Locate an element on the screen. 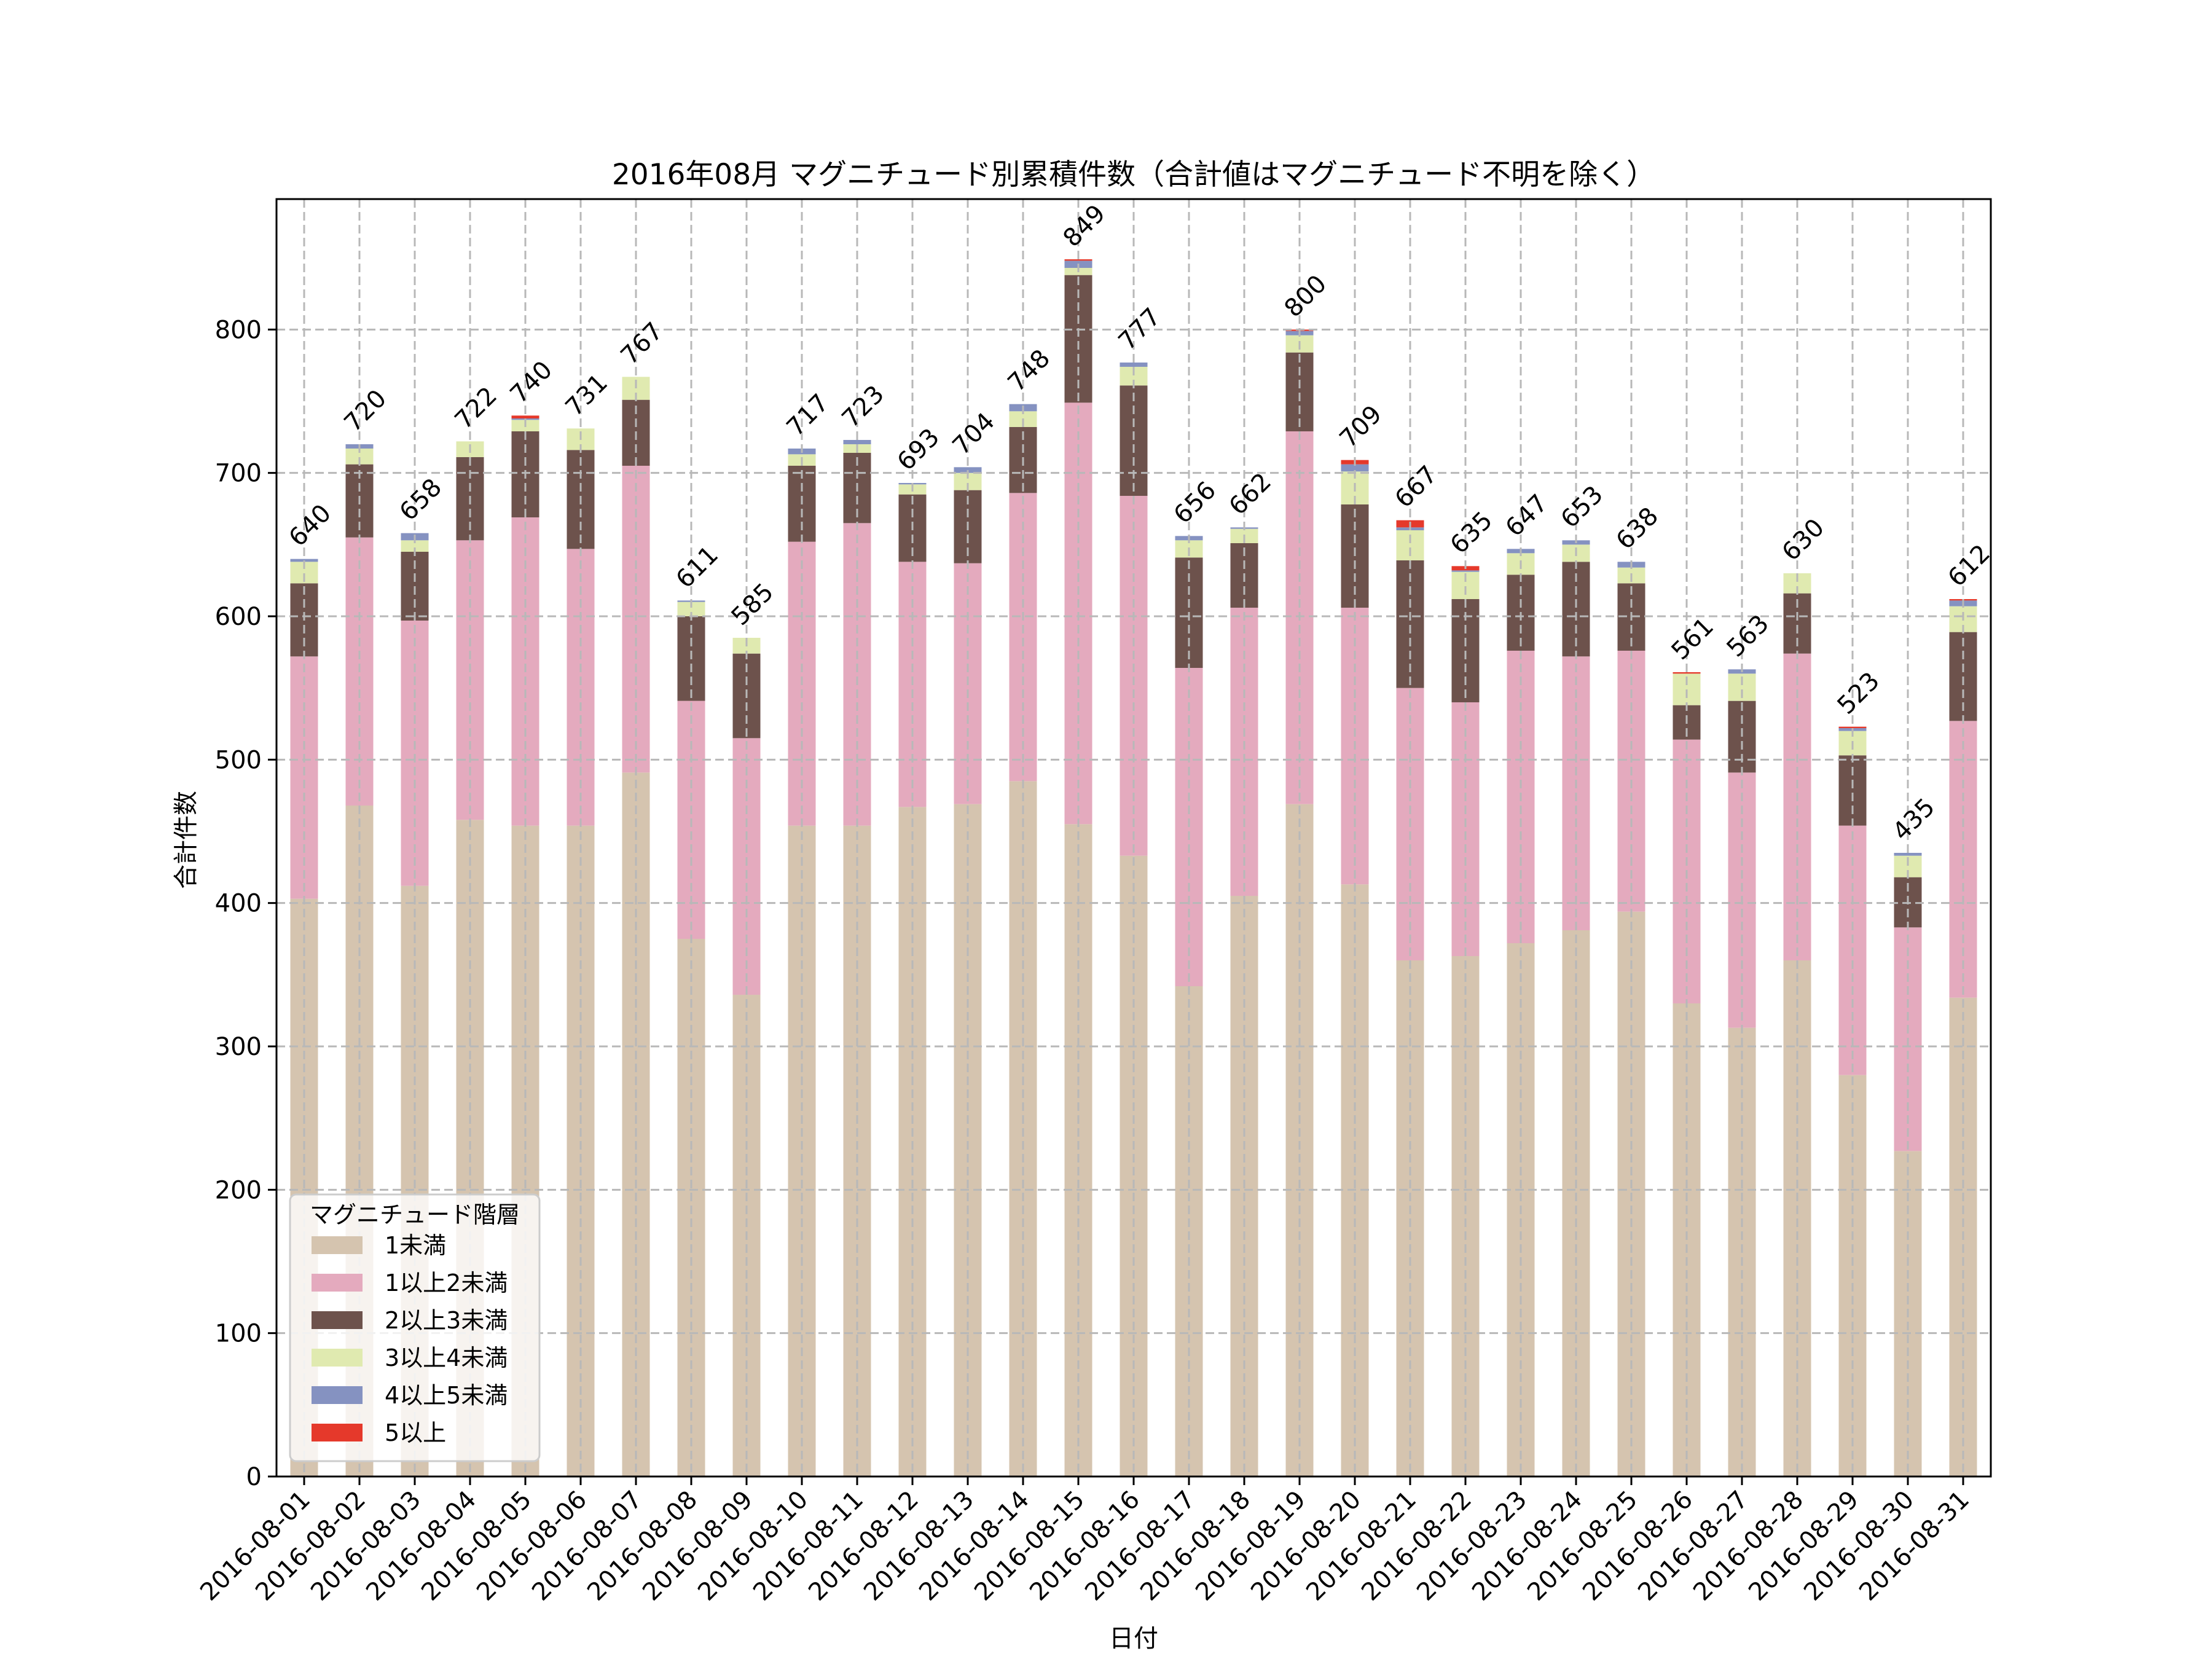  legend-label: 1未満 is located at coordinates (415, 1245).